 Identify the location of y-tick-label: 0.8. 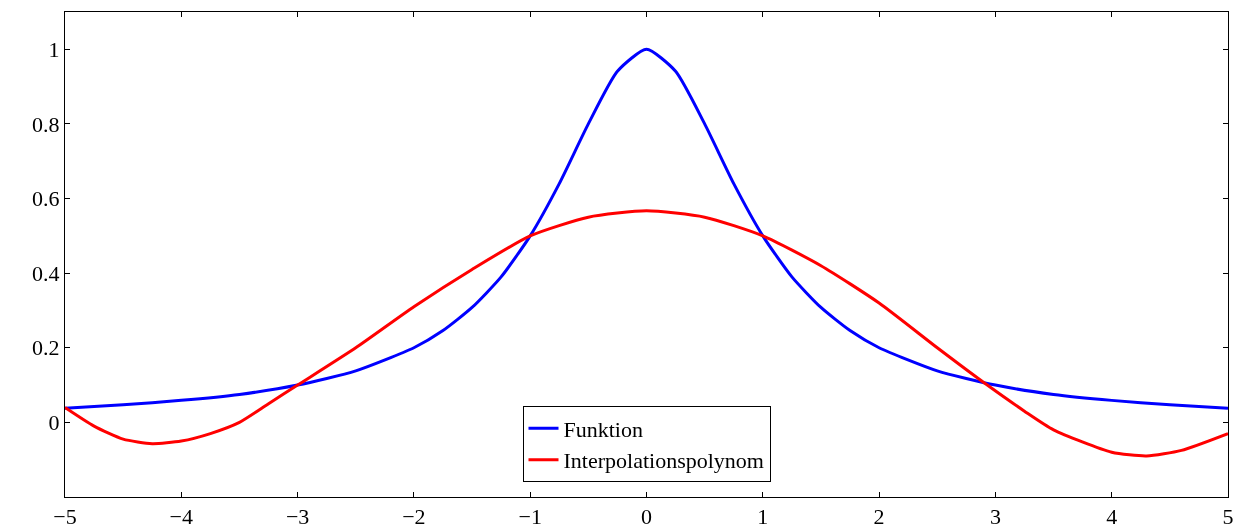
(46, 124).